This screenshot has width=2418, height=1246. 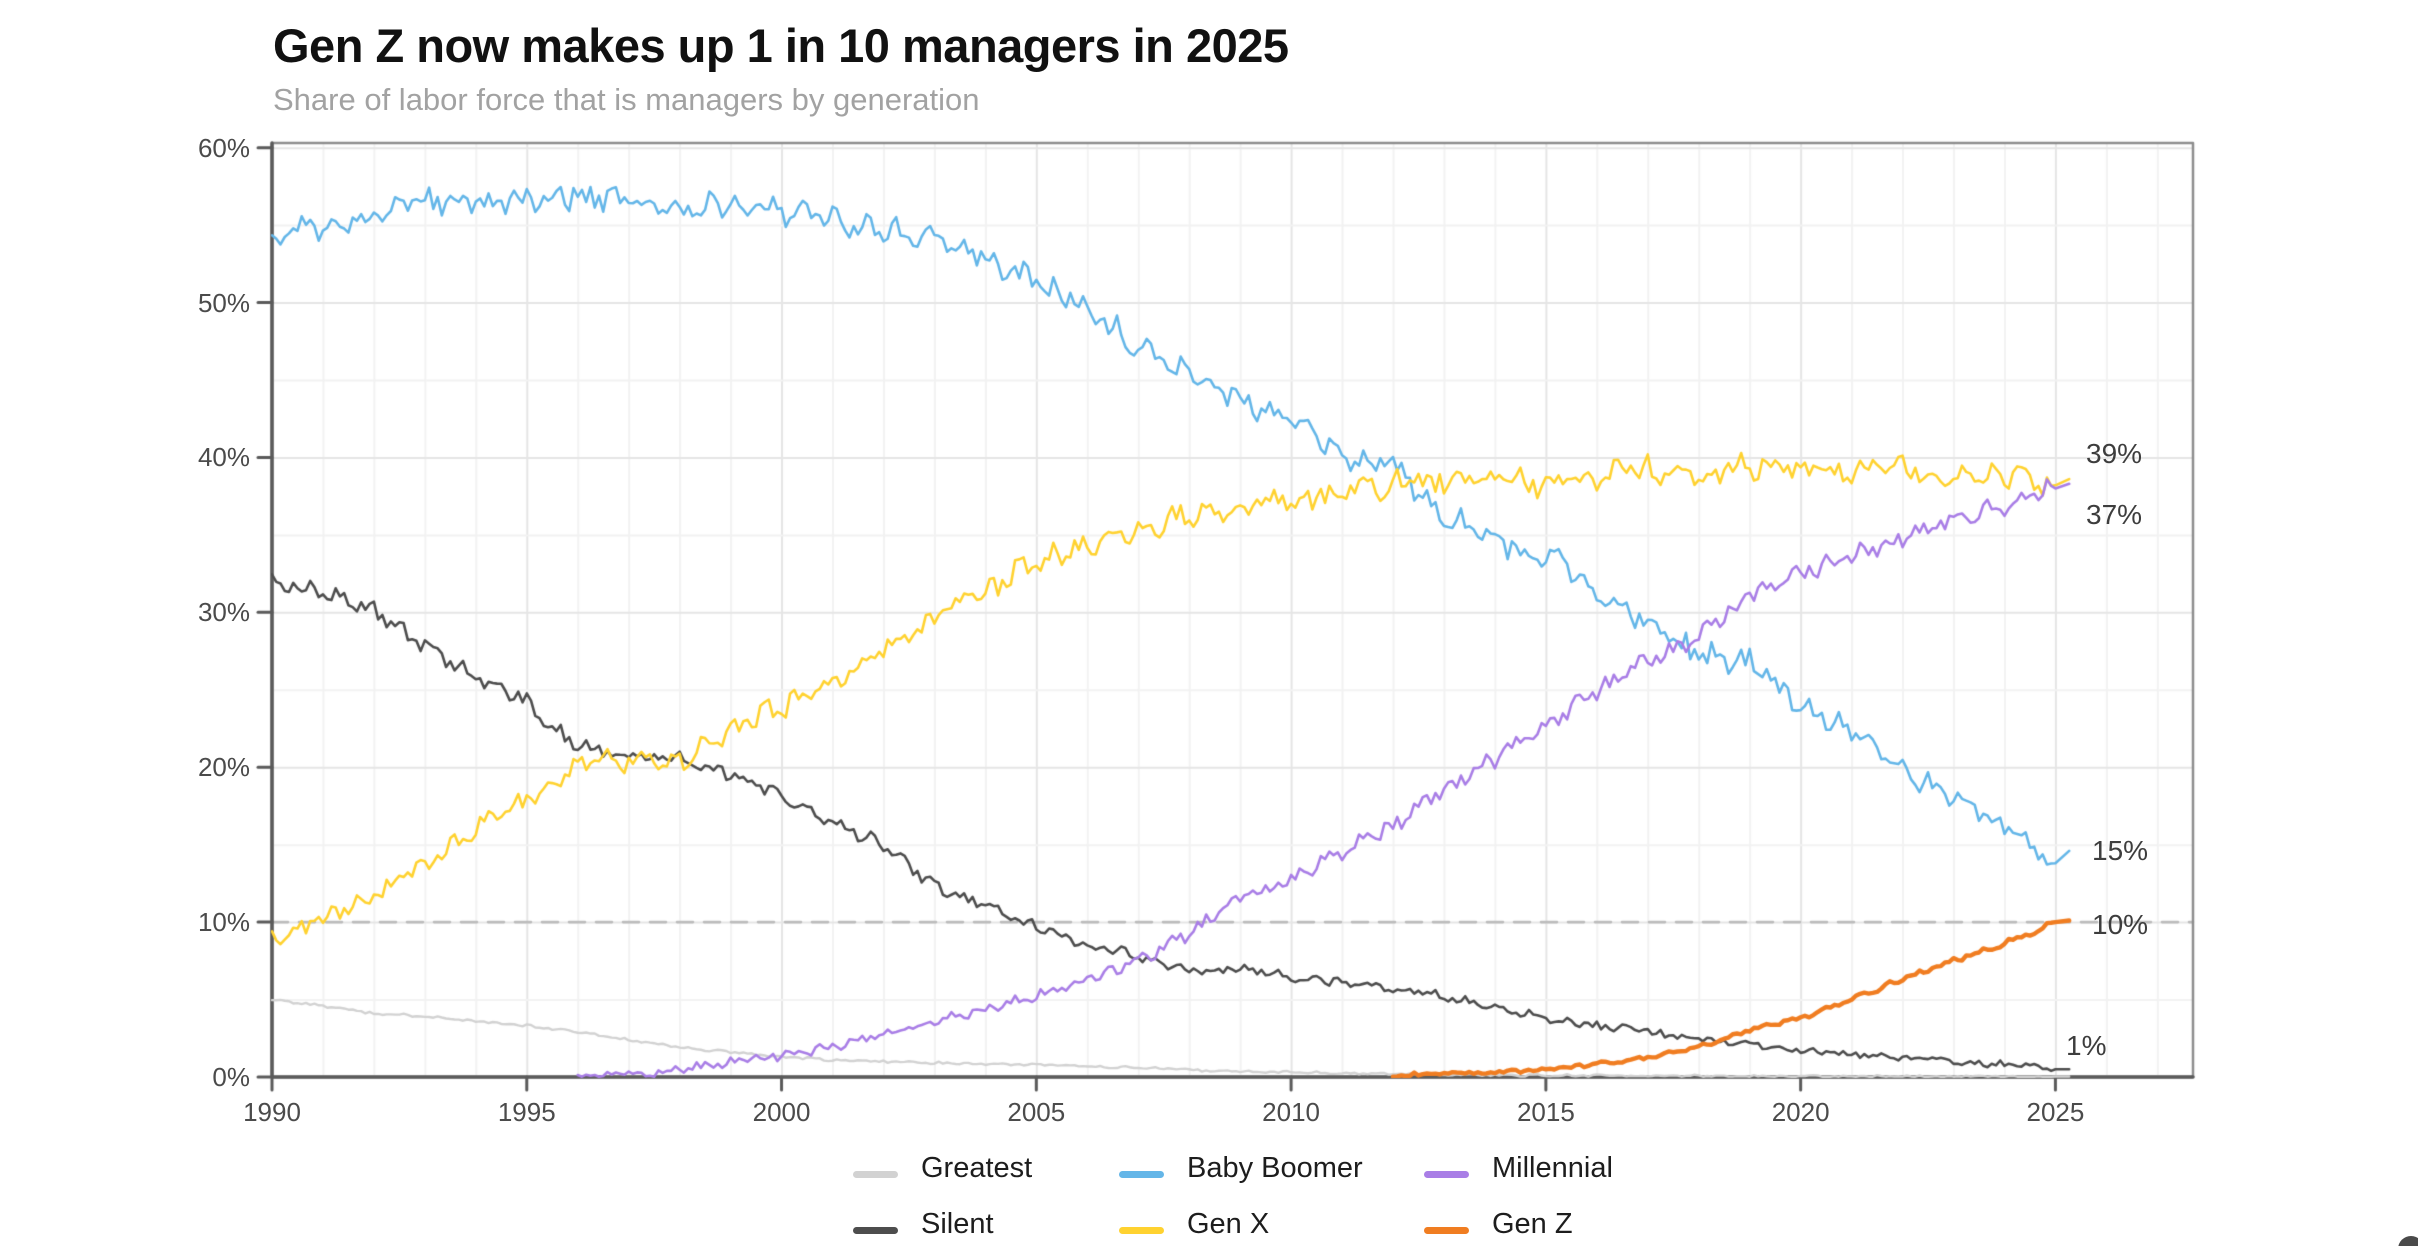 I want to click on series-end-label: 10%, so click(x=2120, y=925).